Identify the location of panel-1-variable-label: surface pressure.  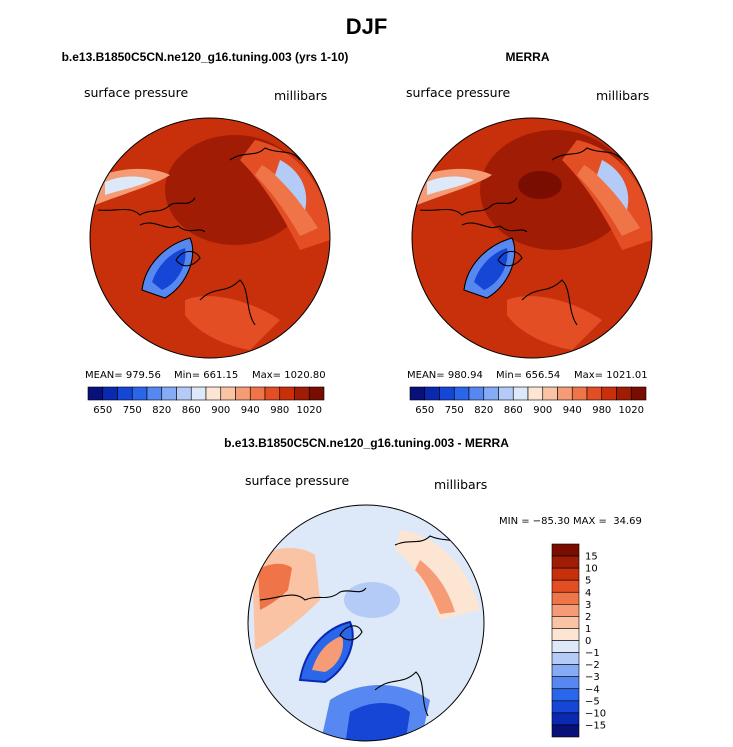
(136, 92).